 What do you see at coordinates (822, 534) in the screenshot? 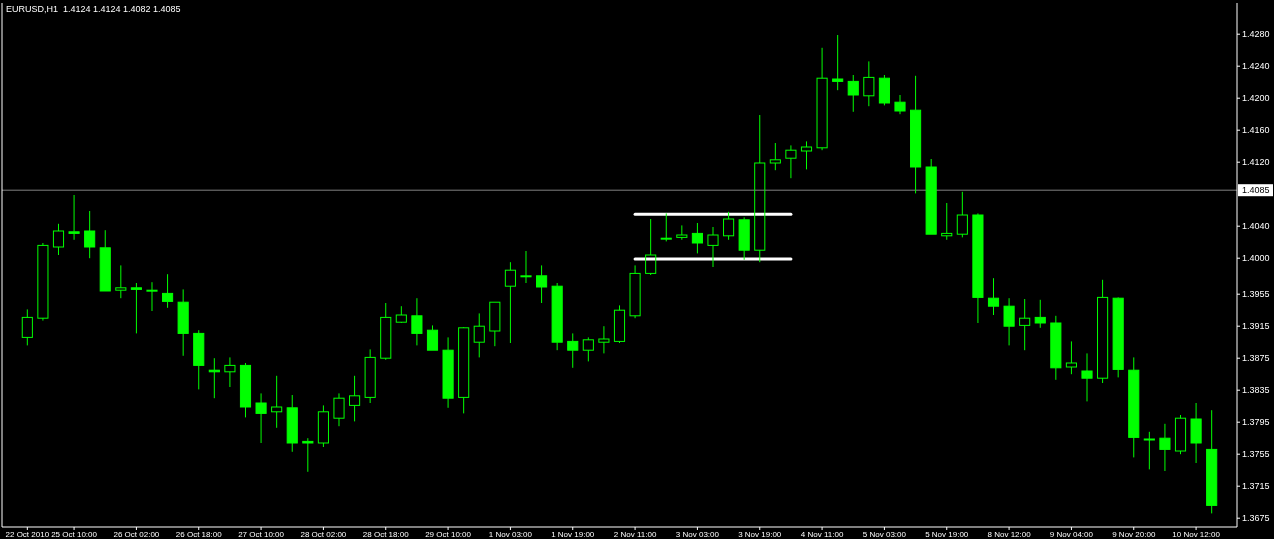
I see `x-tick-label: 4 Nov 11:00` at bounding box center [822, 534].